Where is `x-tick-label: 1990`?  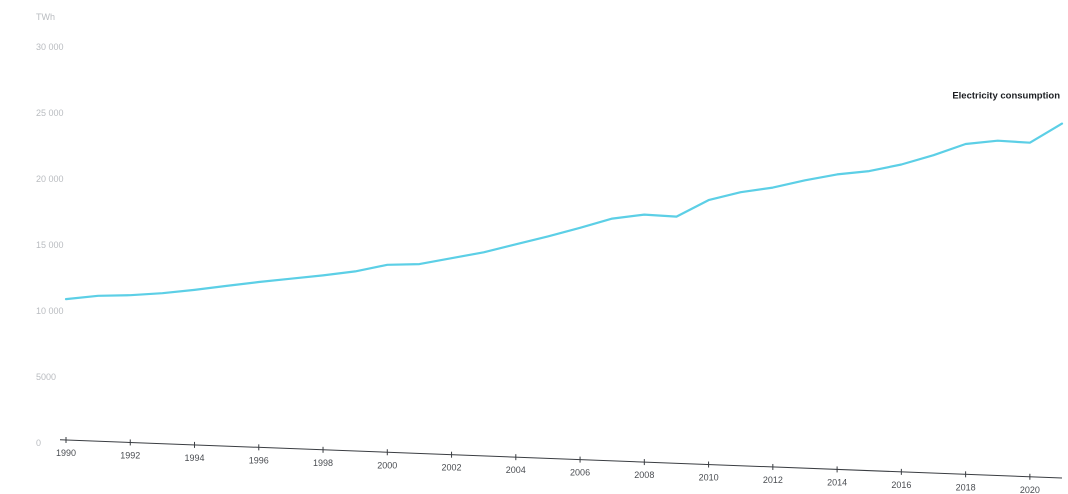 x-tick-label: 1990 is located at coordinates (66, 453).